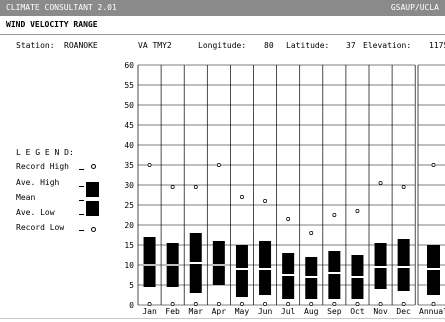 The height and width of the screenshot is (322, 445). I want to click on x-tick-label: Sep, so click(334, 311).